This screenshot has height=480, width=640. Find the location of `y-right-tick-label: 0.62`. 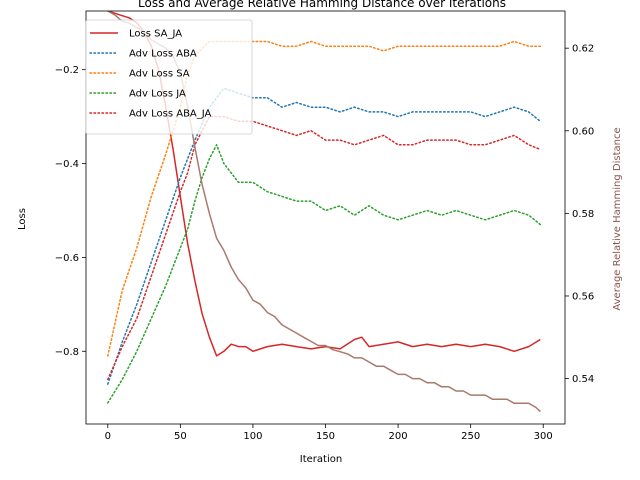

y-right-tick-label: 0.62 is located at coordinates (583, 49).